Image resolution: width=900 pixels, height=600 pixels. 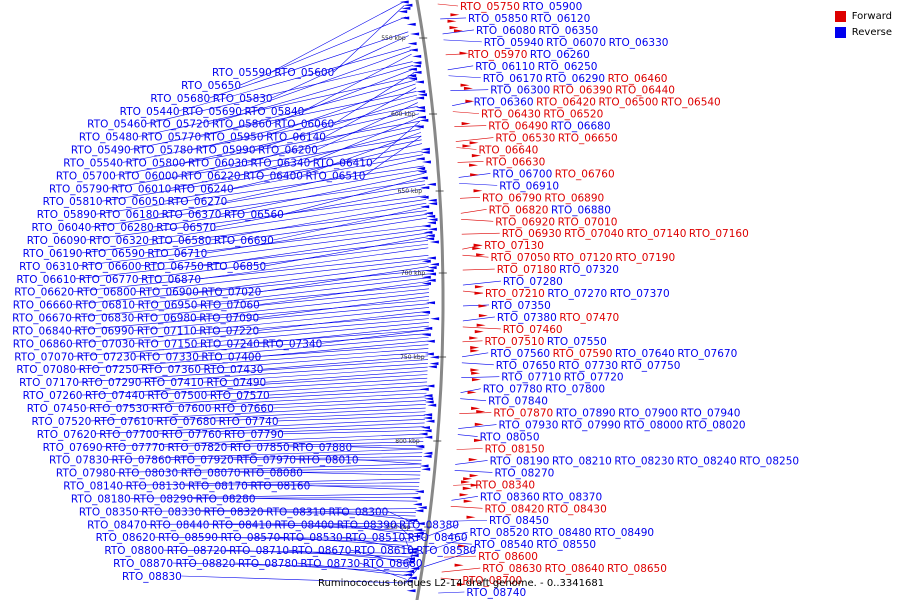 I want to click on gene-label-rto_07380: RTO_07380, so click(x=527, y=318).